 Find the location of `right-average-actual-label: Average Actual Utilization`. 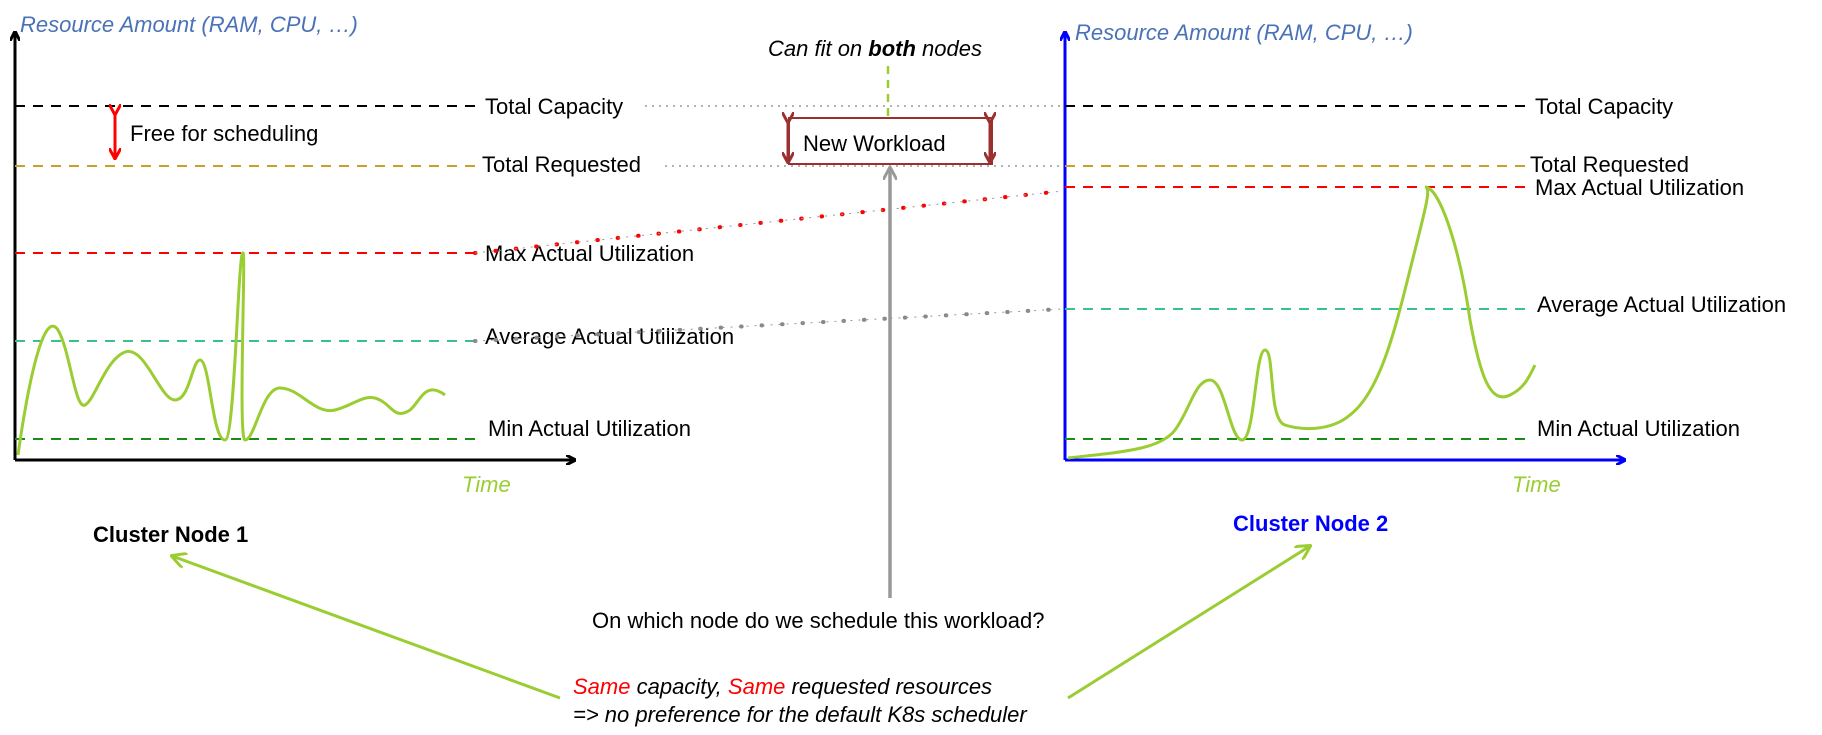

right-average-actual-label: Average Actual Utilization is located at coordinates (1661, 304).